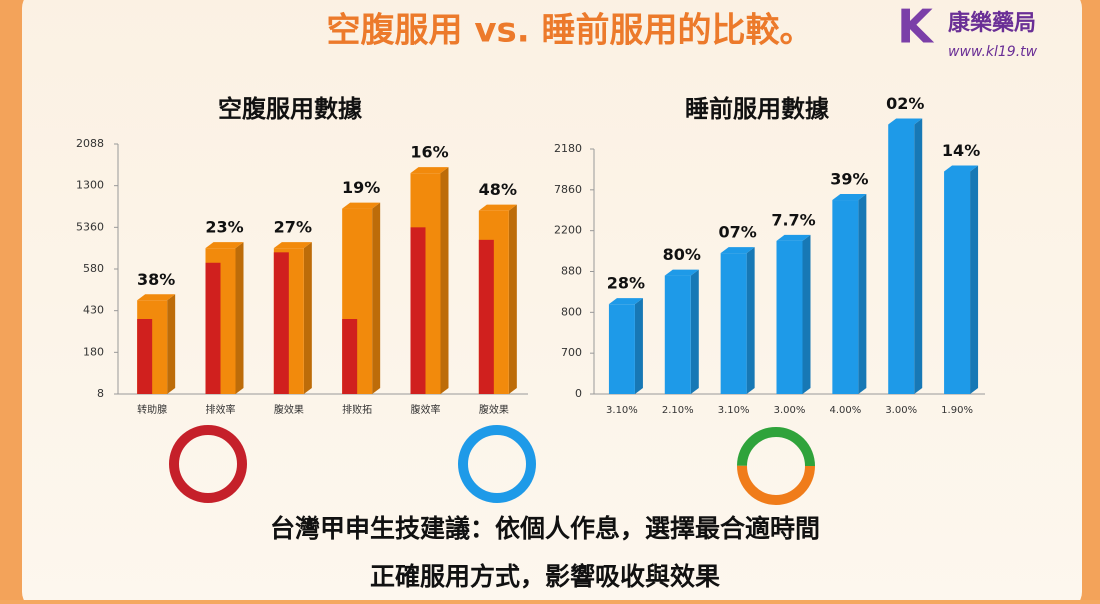  What do you see at coordinates (156, 279) in the screenshot?
I see `bar-label: 38%` at bounding box center [156, 279].